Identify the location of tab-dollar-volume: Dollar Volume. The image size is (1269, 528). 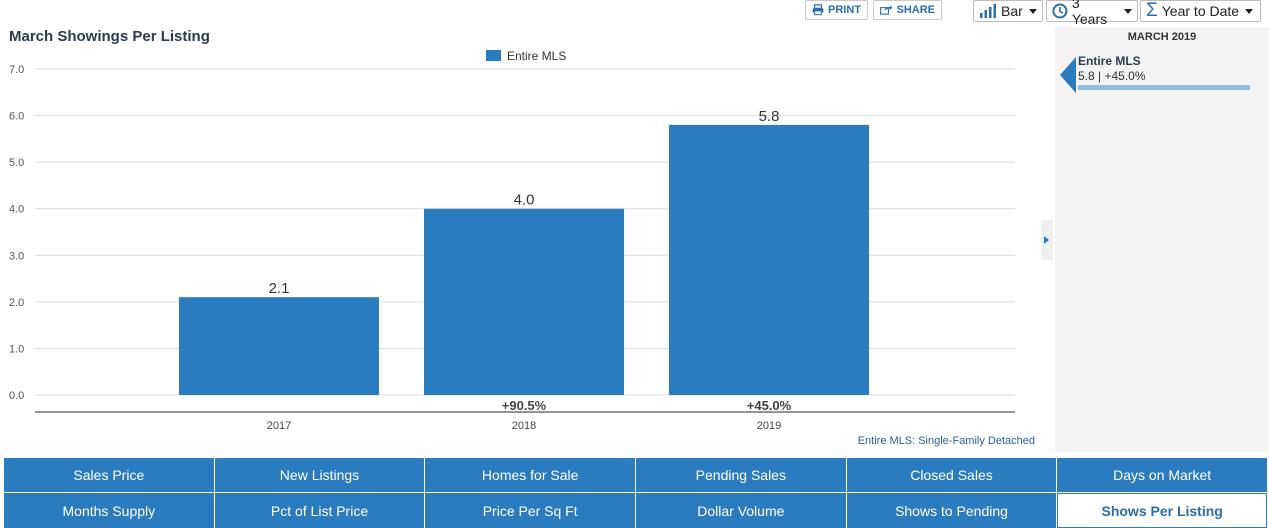
(741, 510).